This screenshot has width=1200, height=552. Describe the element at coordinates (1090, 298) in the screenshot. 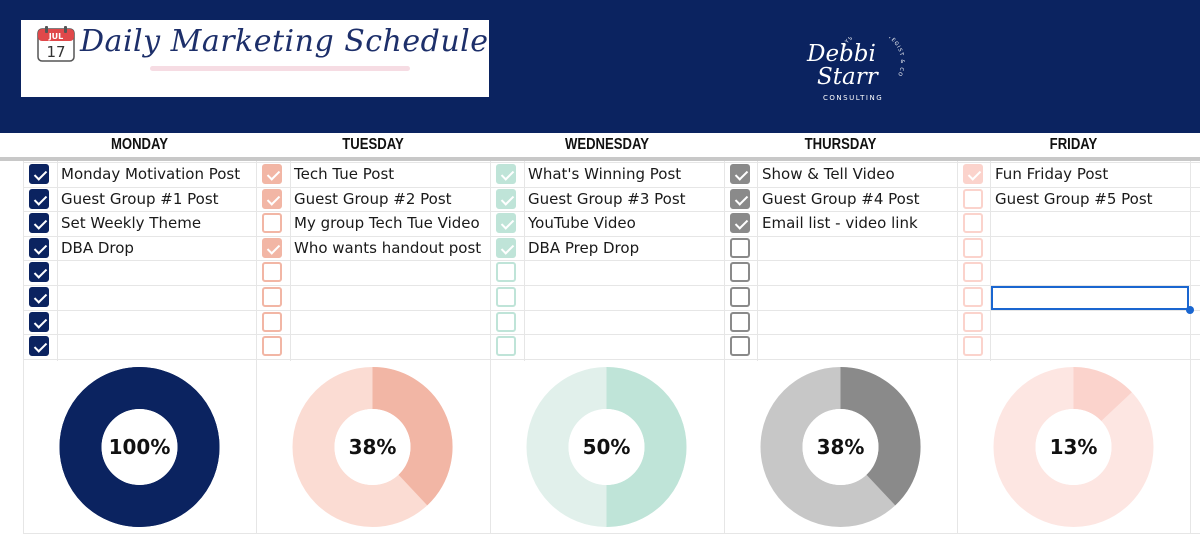

I see `selected-cell` at that location.